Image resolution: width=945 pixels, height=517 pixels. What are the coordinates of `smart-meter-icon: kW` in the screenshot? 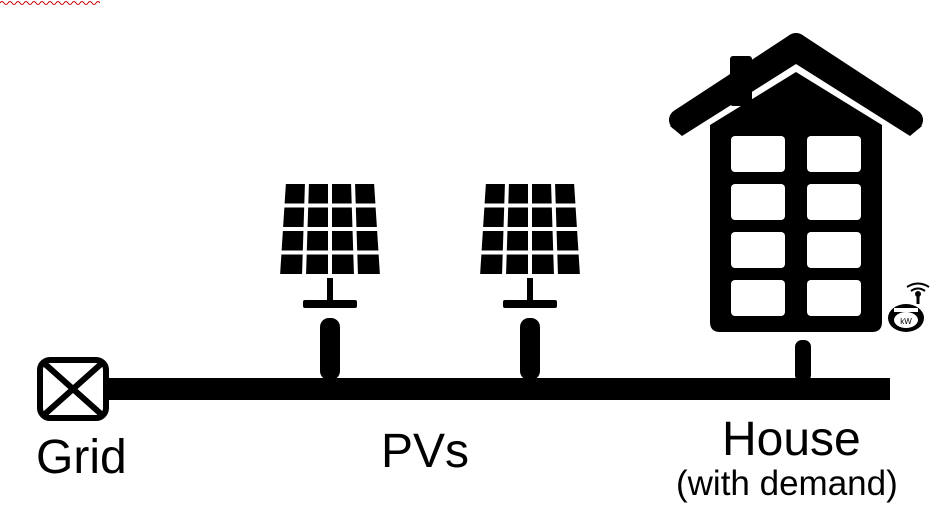 It's located at (909, 307).